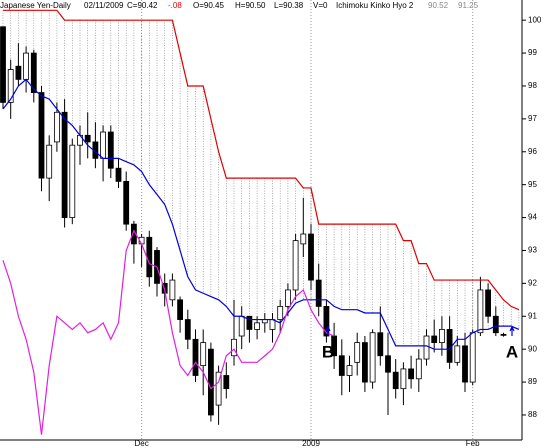 The image size is (553, 448). I want to click on x-tick-label: Dec, so click(141, 443).